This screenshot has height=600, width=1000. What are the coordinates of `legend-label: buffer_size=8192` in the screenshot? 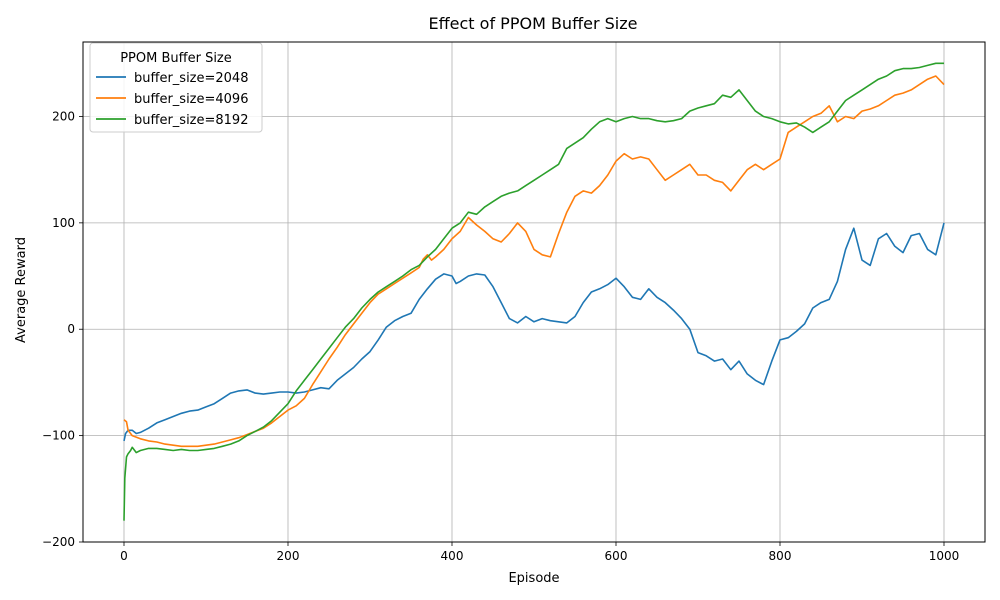 It's located at (191, 120).